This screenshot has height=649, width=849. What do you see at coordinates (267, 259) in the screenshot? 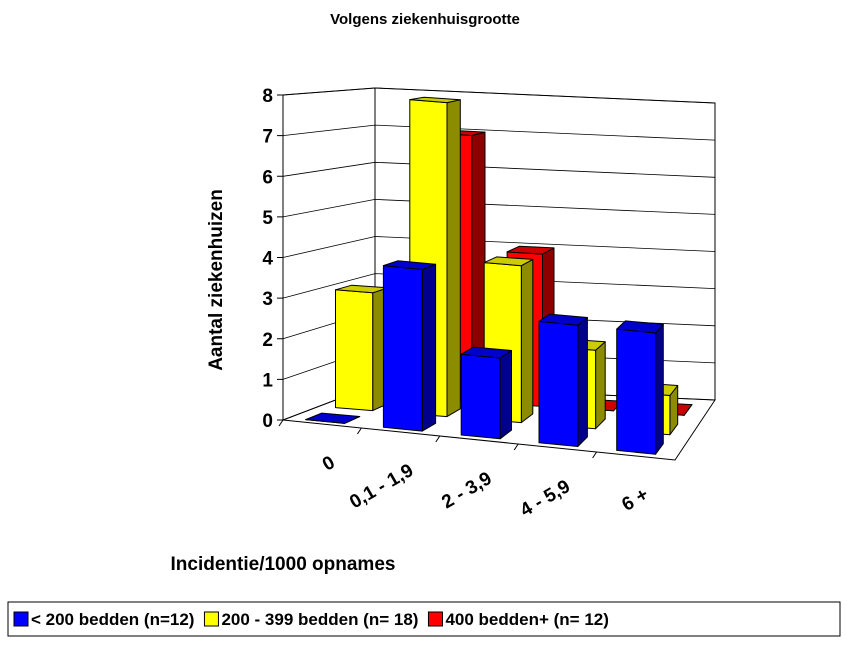
I see `y-tick-label: 4` at bounding box center [267, 259].